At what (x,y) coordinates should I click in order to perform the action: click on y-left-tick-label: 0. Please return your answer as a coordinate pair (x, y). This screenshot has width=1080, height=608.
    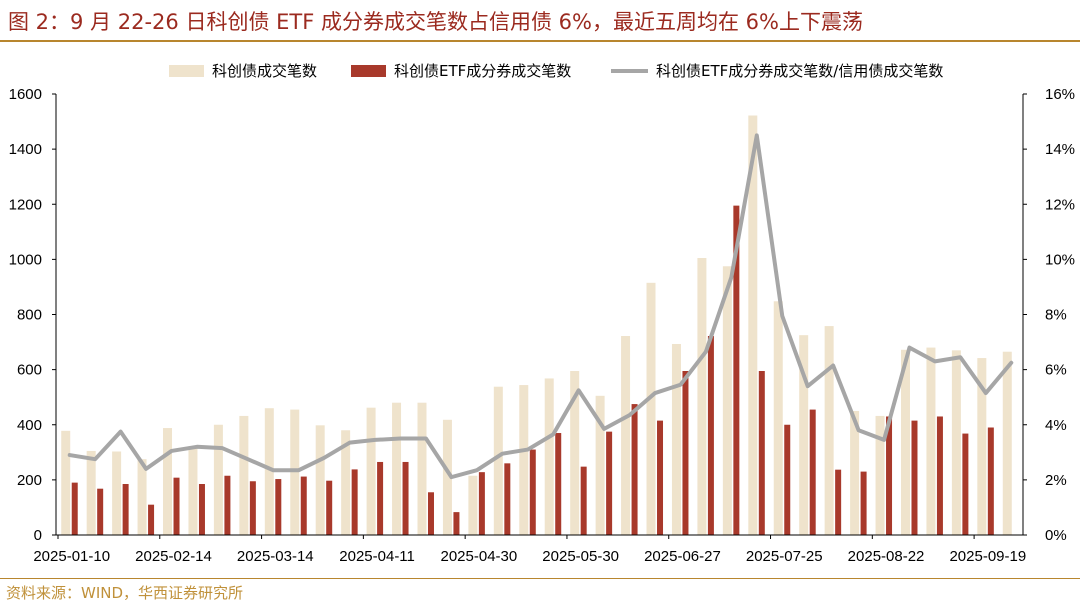
    Looking at the image, I should click on (38, 535).